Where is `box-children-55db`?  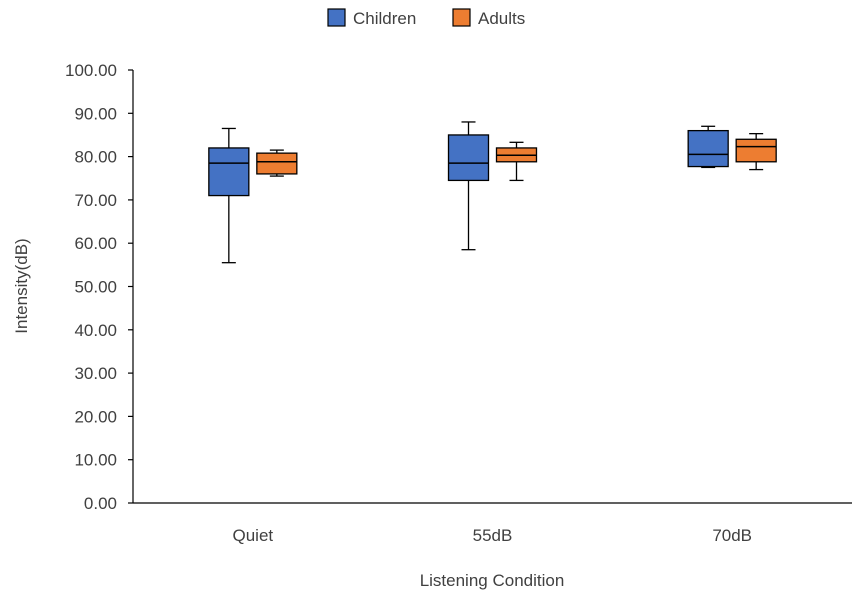 box-children-55db is located at coordinates (468, 186).